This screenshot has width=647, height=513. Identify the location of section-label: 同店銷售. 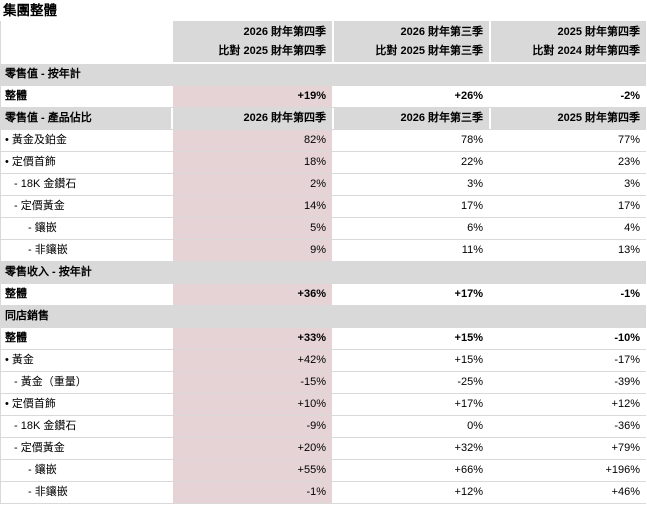
(27, 316).